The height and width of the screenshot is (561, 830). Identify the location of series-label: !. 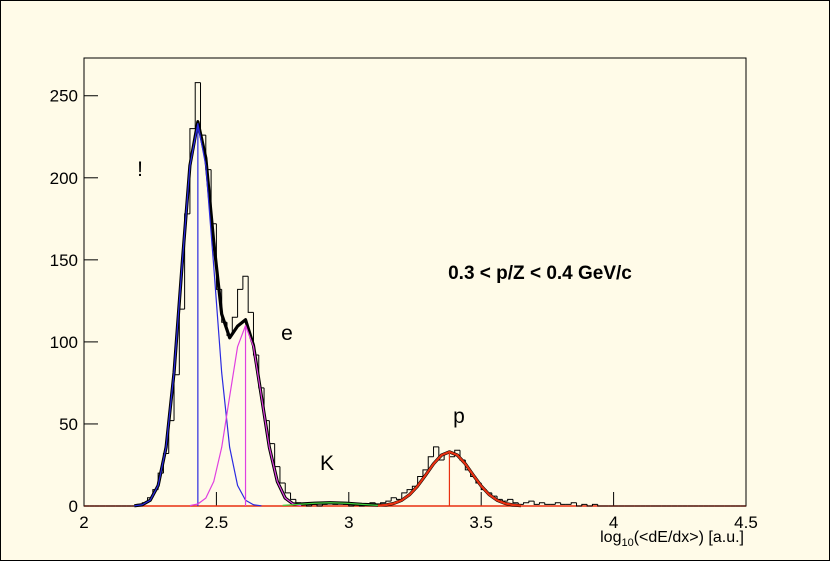
(140, 169).